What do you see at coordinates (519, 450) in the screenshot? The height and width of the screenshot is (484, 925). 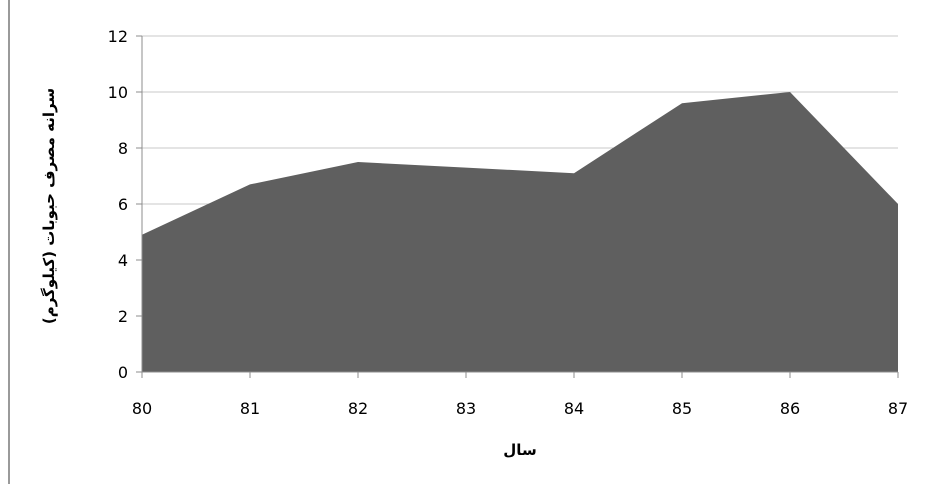 I see `x-axis-title: سال` at bounding box center [519, 450].